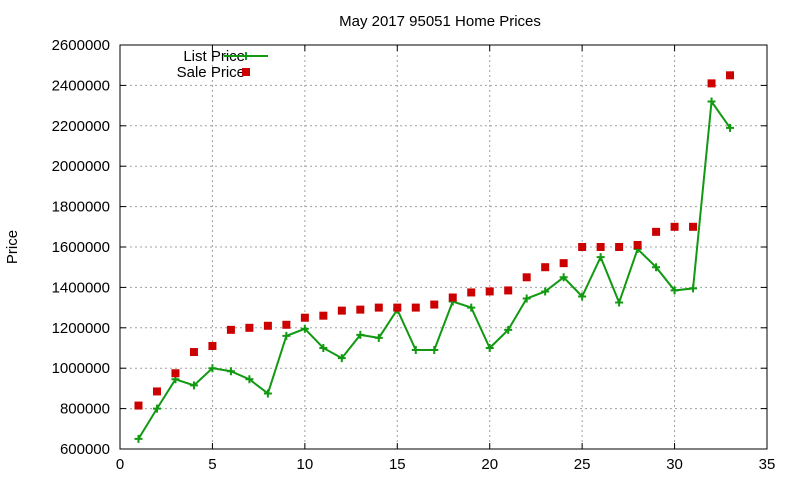 This screenshot has width=800, height=480. What do you see at coordinates (81, 126) in the screenshot?
I see `y-tick-label: 2200000` at bounding box center [81, 126].